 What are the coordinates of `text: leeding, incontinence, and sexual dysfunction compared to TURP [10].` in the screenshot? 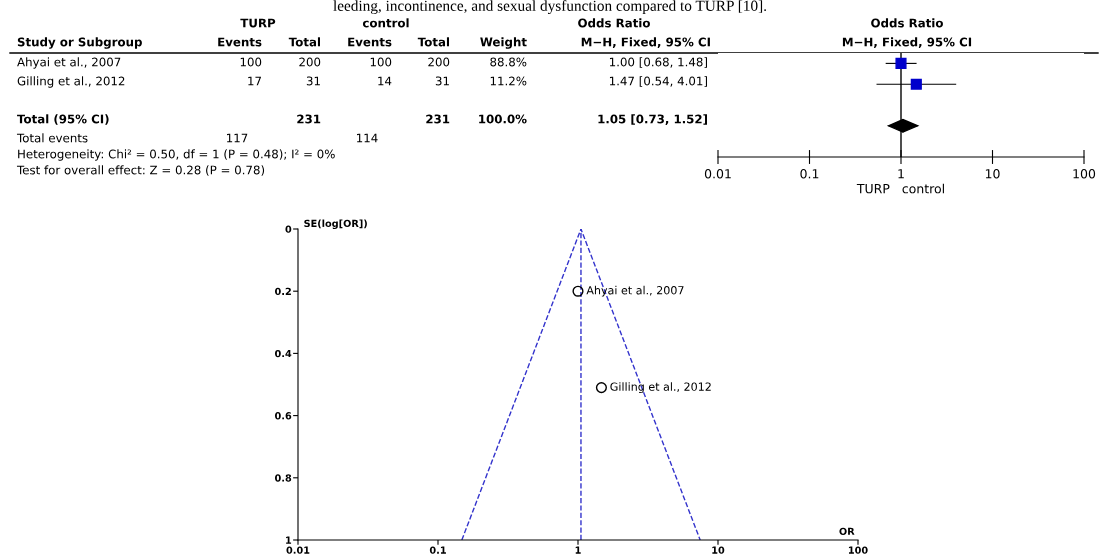 It's located at (550, 7).